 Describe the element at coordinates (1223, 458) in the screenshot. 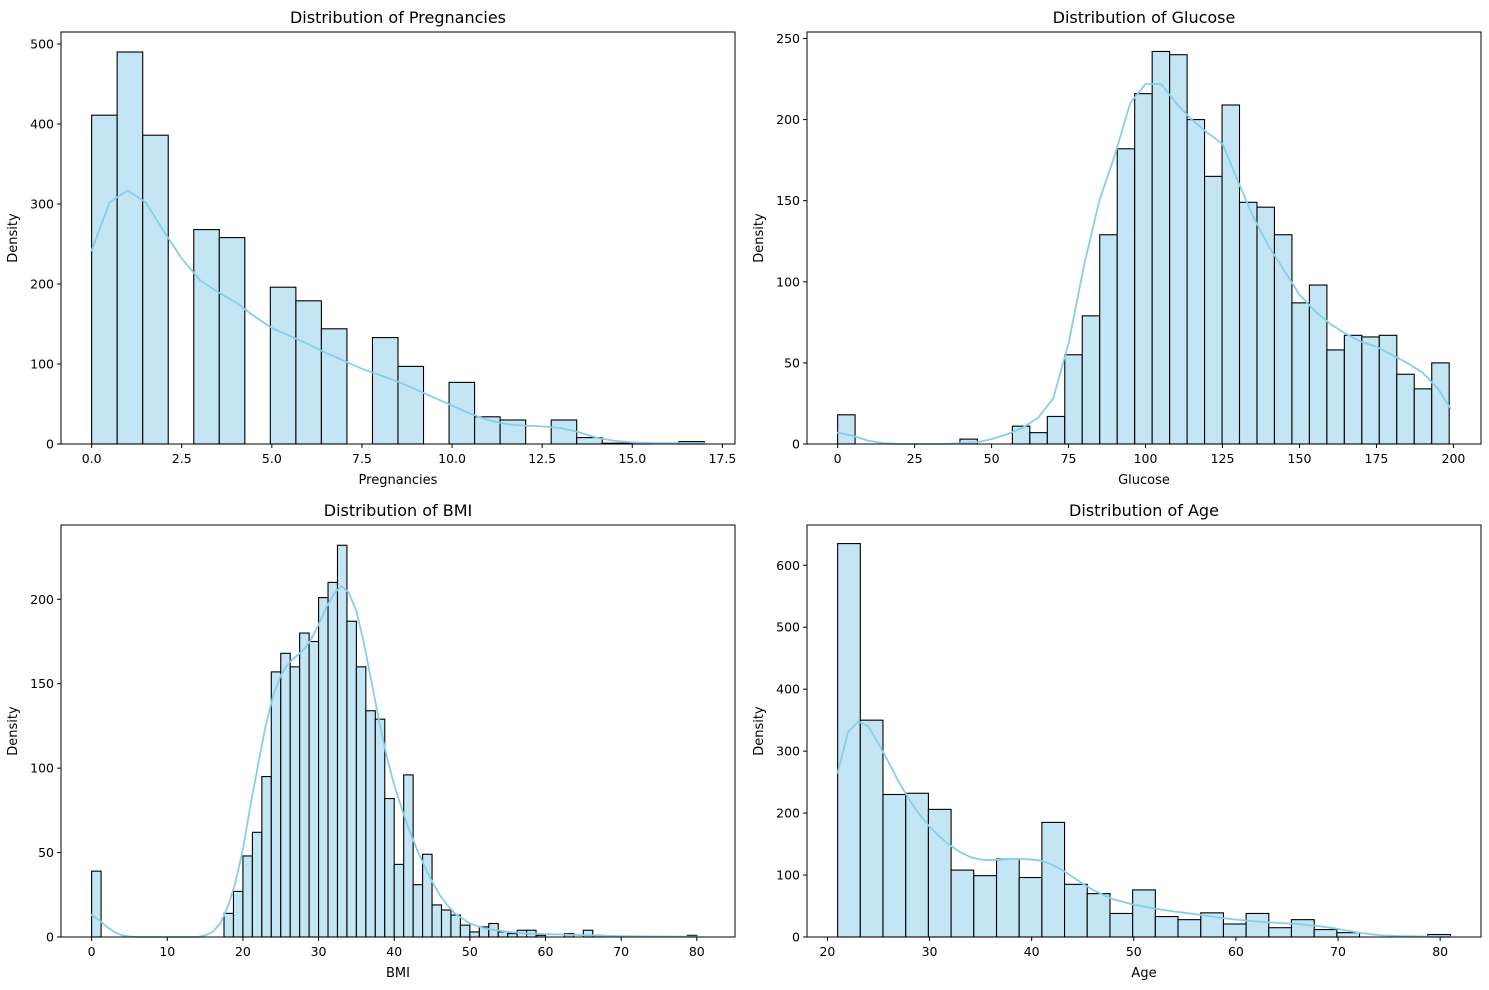

I see `chart-1-xtick-label-5: 125` at that location.